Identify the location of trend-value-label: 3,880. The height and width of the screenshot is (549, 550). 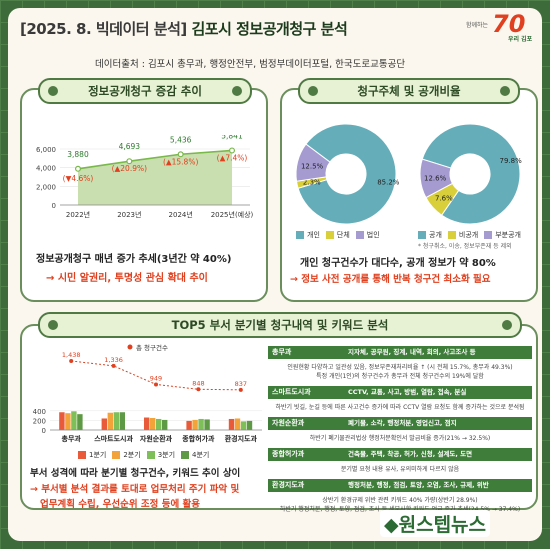
(78, 154).